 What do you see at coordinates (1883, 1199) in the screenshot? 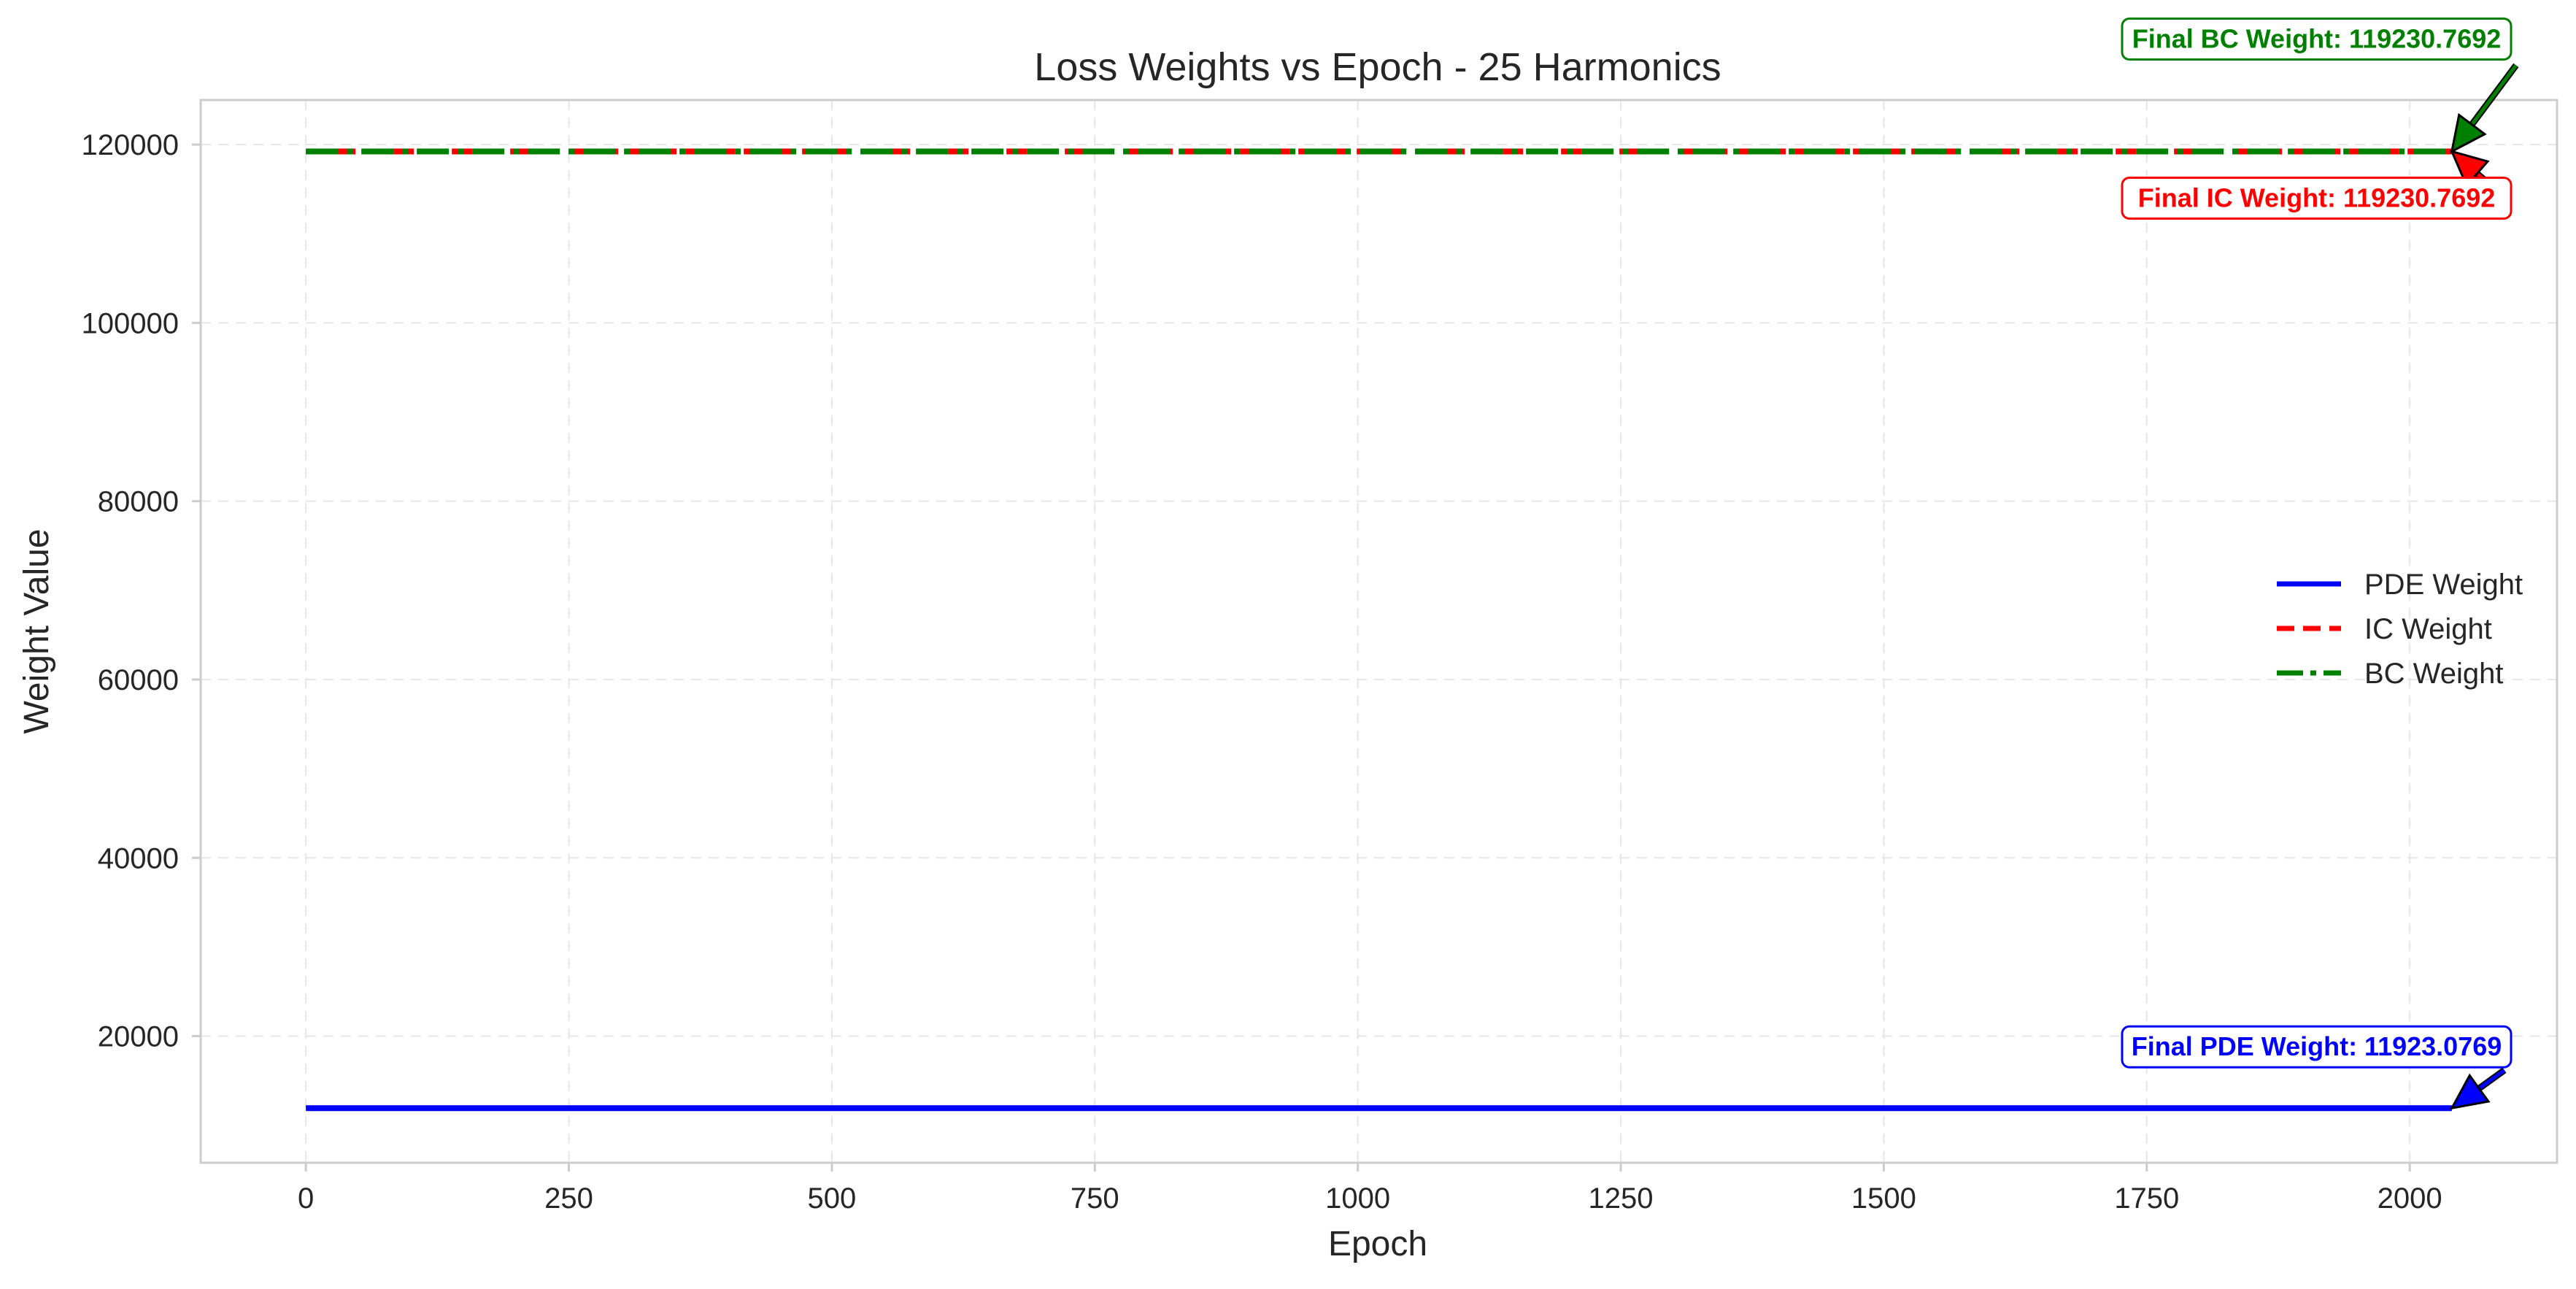
I see `x-tick-label: 1500` at bounding box center [1883, 1199].